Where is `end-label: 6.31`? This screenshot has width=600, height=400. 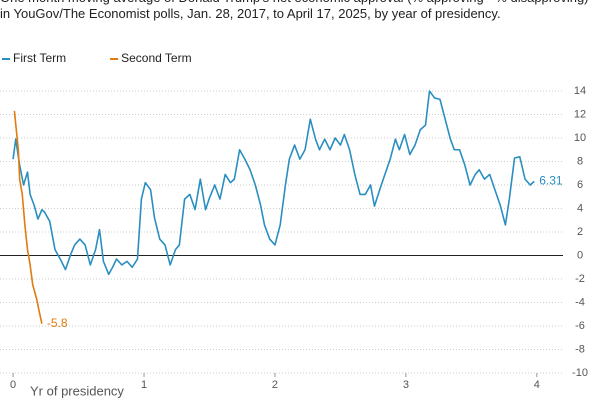
end-label: 6.31 is located at coordinates (551, 181).